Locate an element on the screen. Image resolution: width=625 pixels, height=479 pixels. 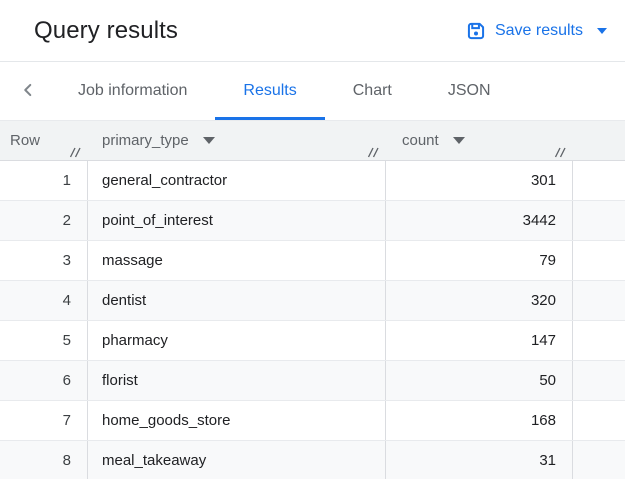
primary-type-cell: home_goods_store is located at coordinates (237, 420).